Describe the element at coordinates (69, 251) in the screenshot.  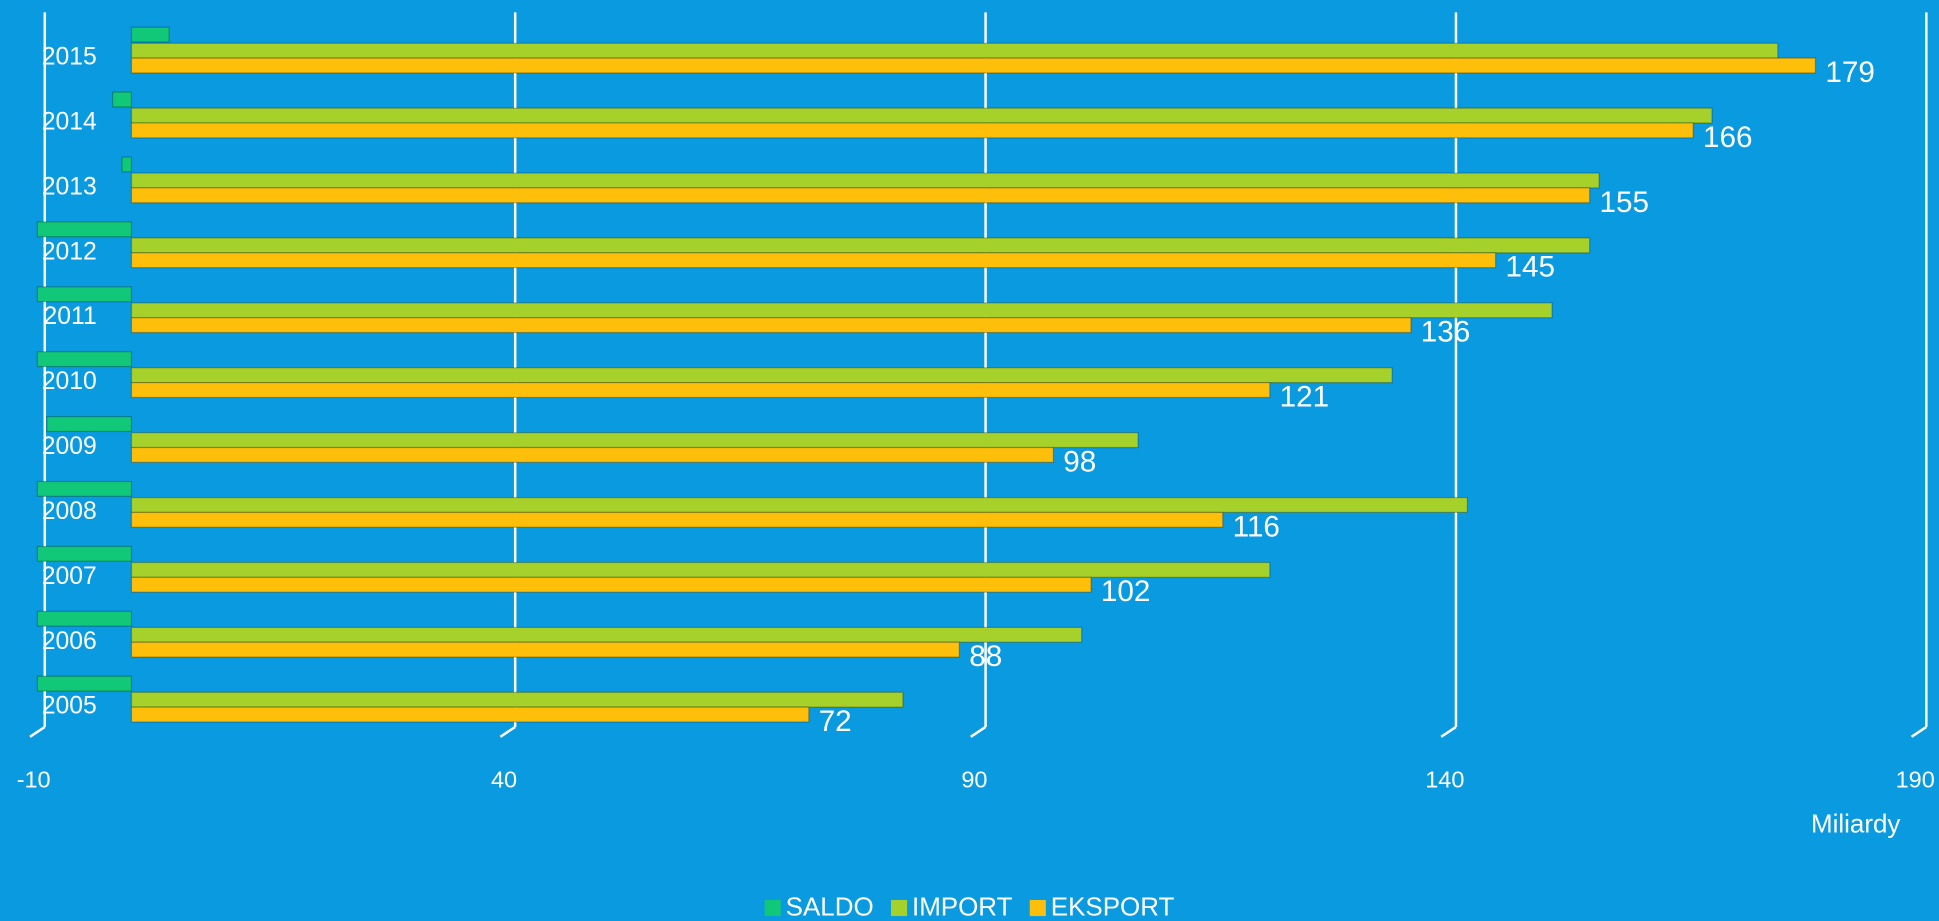
I see `y-tick-label: 2012` at that location.